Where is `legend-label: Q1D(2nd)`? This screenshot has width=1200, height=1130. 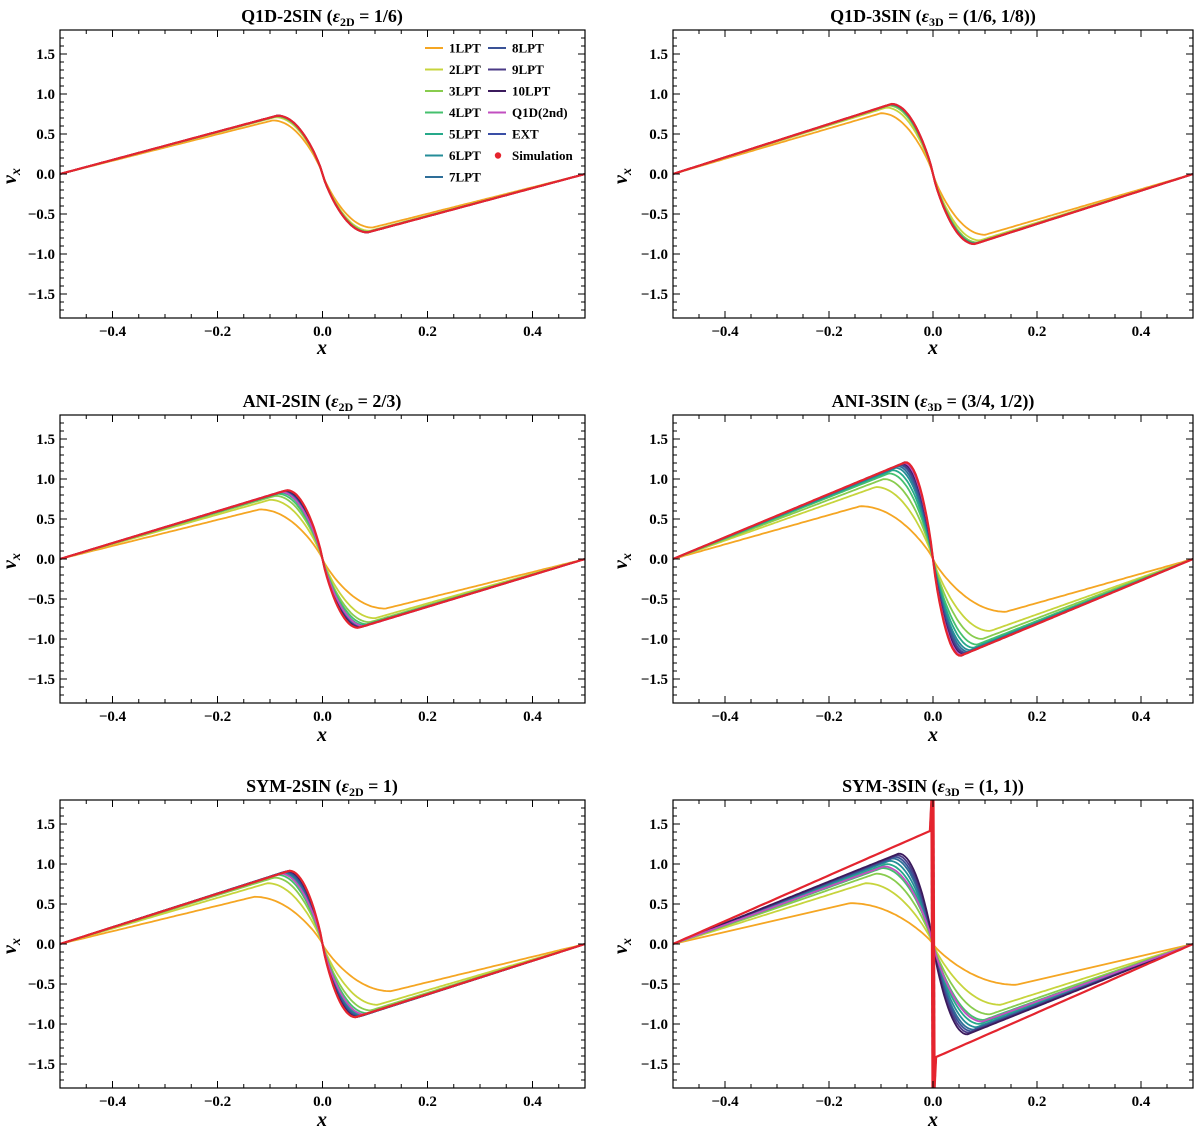 legend-label: Q1D(2nd) is located at coordinates (540, 112).